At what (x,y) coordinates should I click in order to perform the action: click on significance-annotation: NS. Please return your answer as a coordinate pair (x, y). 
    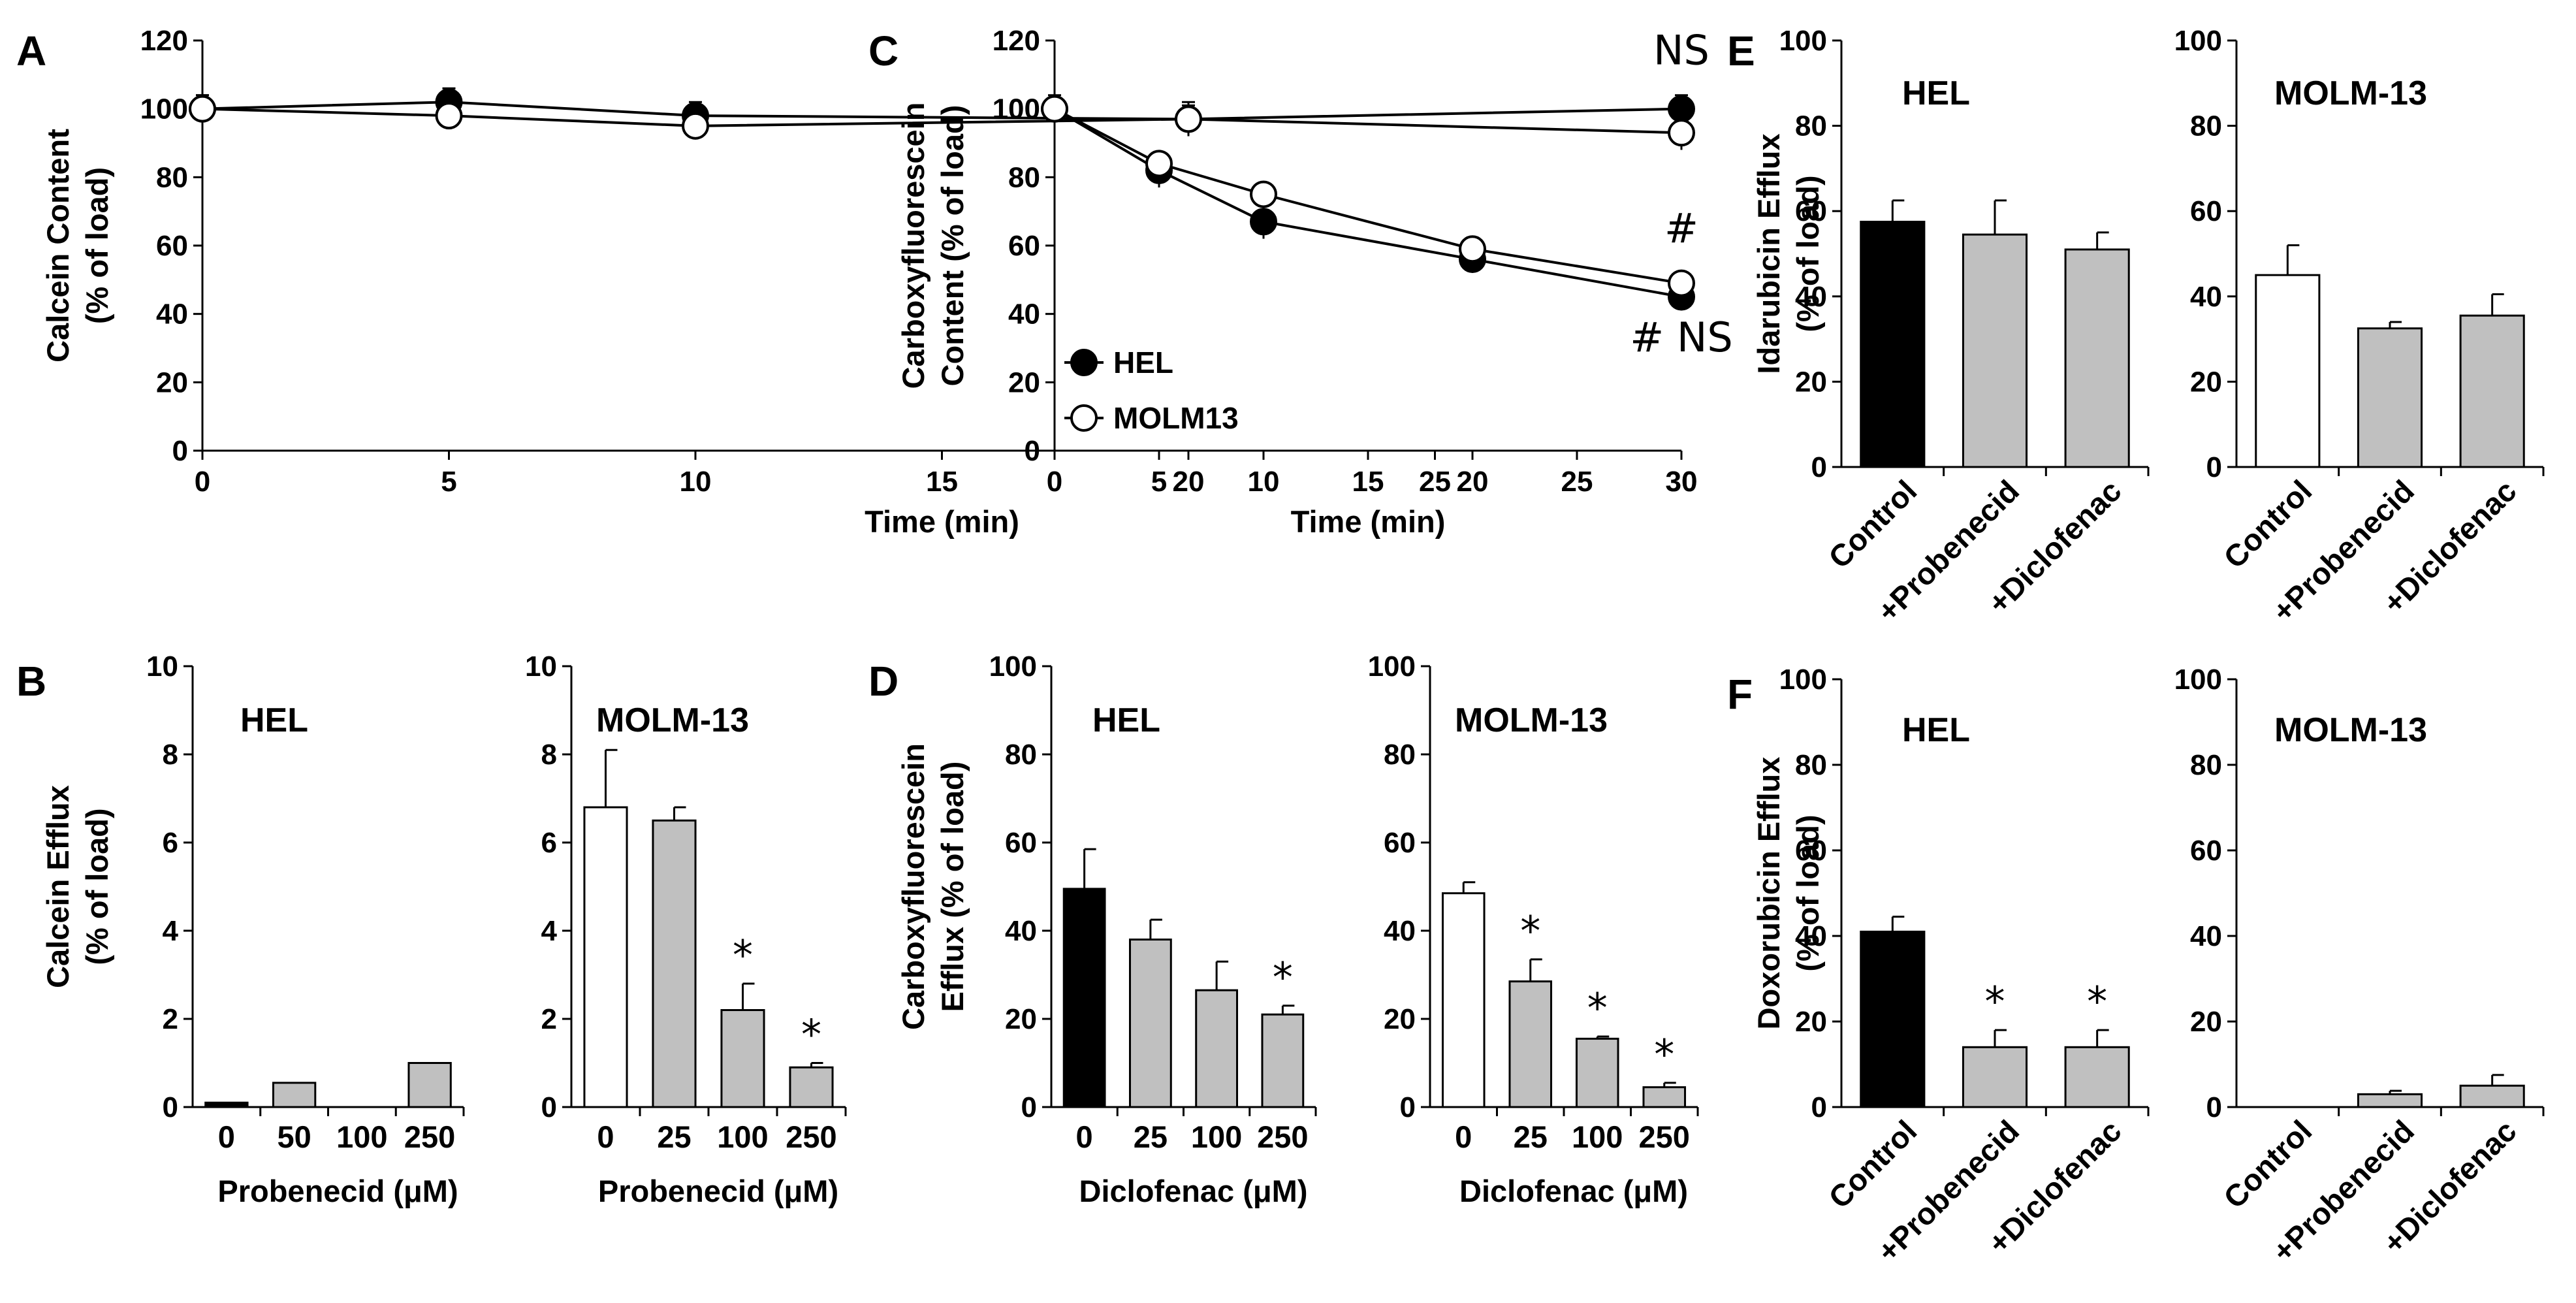
    Looking at the image, I should click on (1681, 50).